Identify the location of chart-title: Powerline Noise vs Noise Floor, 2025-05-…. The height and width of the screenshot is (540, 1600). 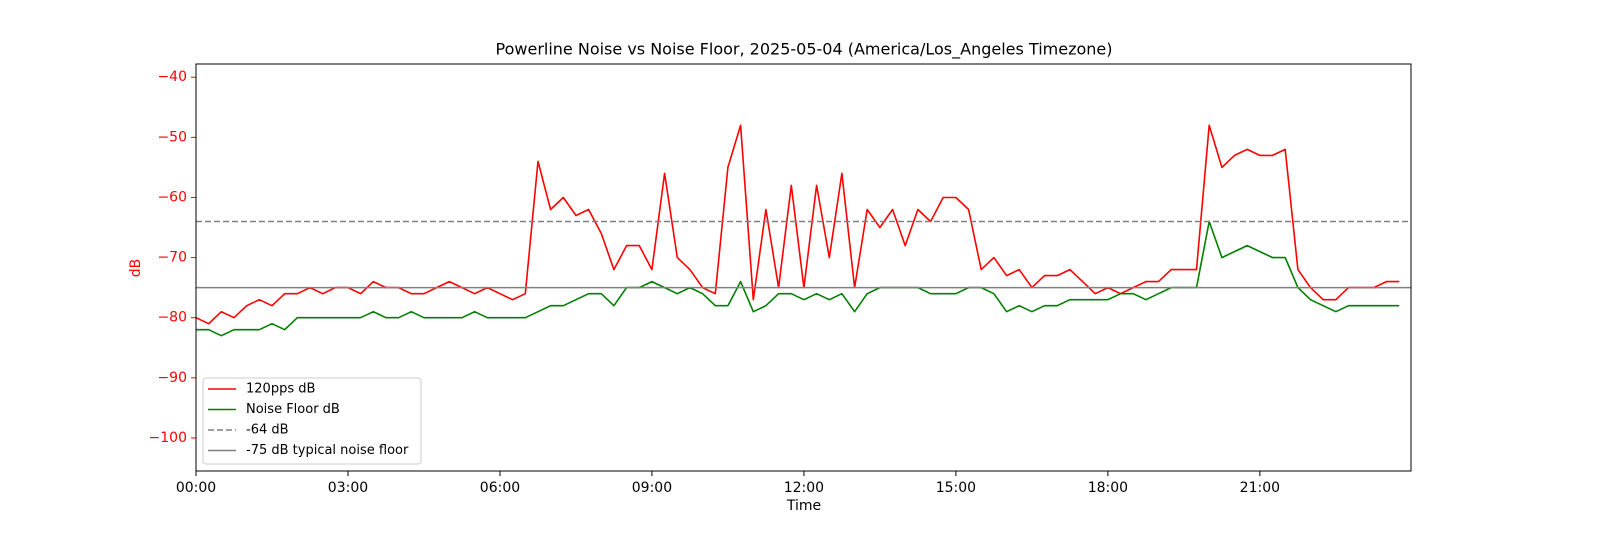
(804, 50).